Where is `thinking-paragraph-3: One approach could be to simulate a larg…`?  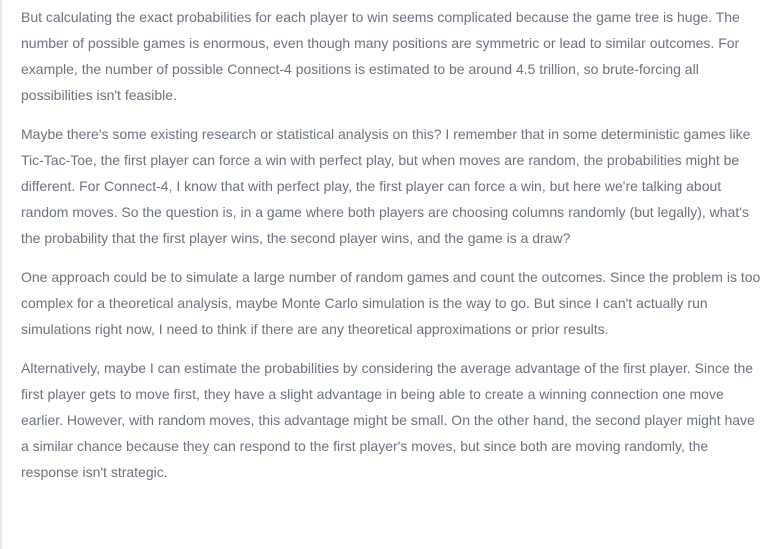 thinking-paragraph-3: One approach could be to simulate a larg… is located at coordinates (391, 303).